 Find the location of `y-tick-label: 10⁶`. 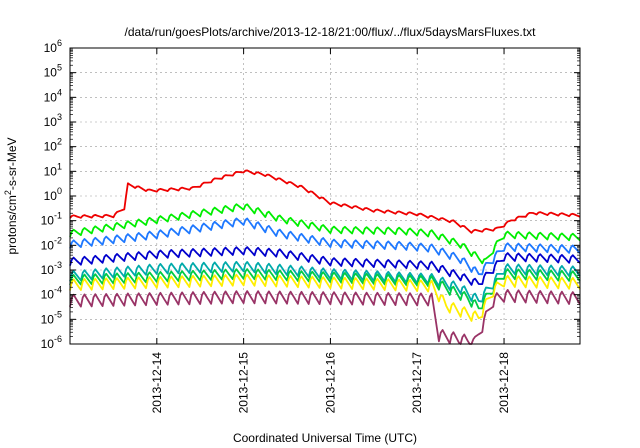

y-tick-label: 10⁶ is located at coordinates (53, 46).